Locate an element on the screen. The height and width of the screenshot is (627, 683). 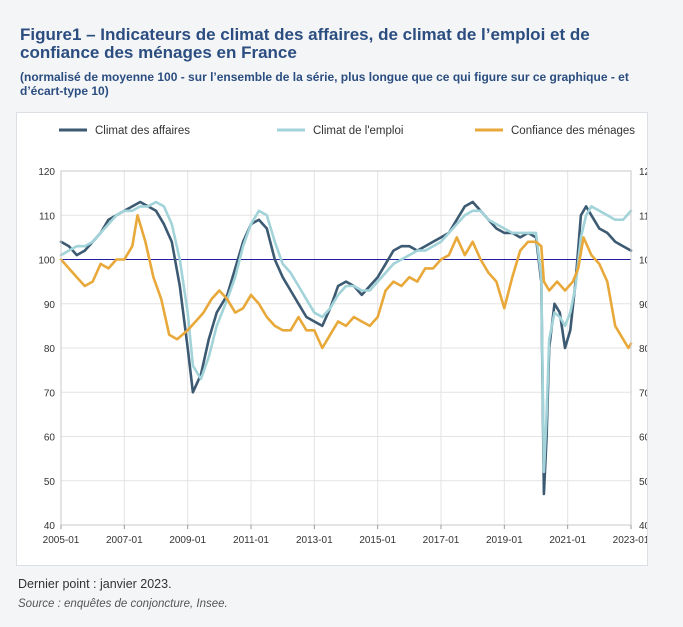
legend-label: Climat de l'emploi is located at coordinates (358, 131).